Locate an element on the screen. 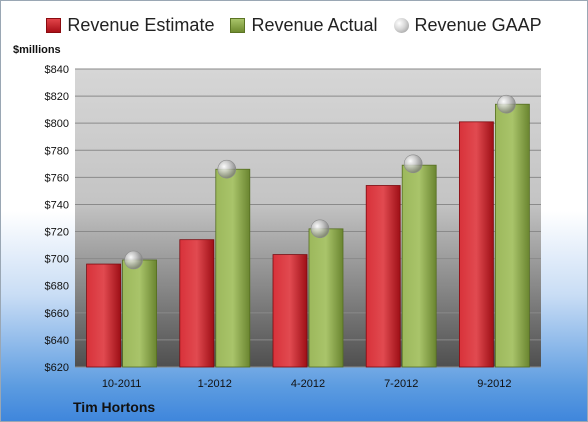  legend-swatch-estimate is located at coordinates (54, 25).